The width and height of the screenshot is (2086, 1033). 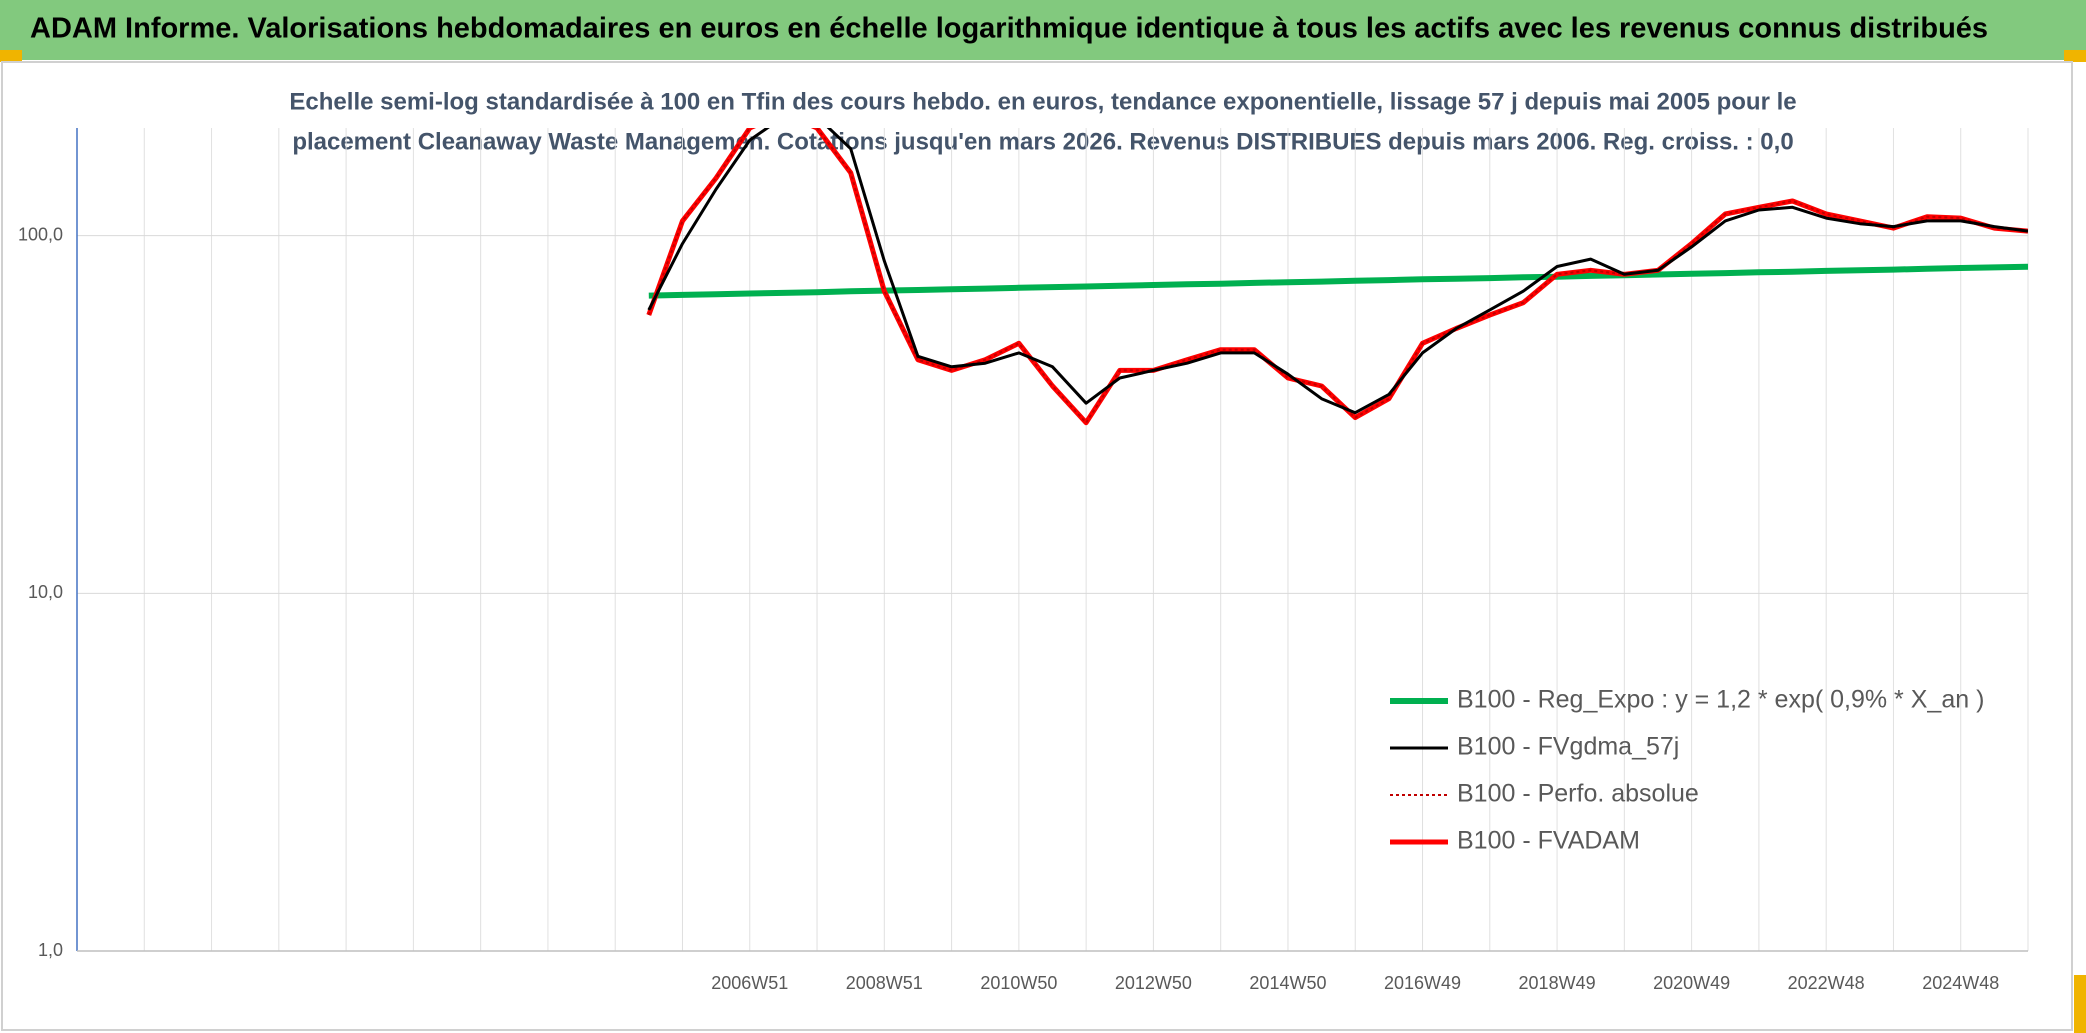 I want to click on series-line, so click(x=1338, y=281).